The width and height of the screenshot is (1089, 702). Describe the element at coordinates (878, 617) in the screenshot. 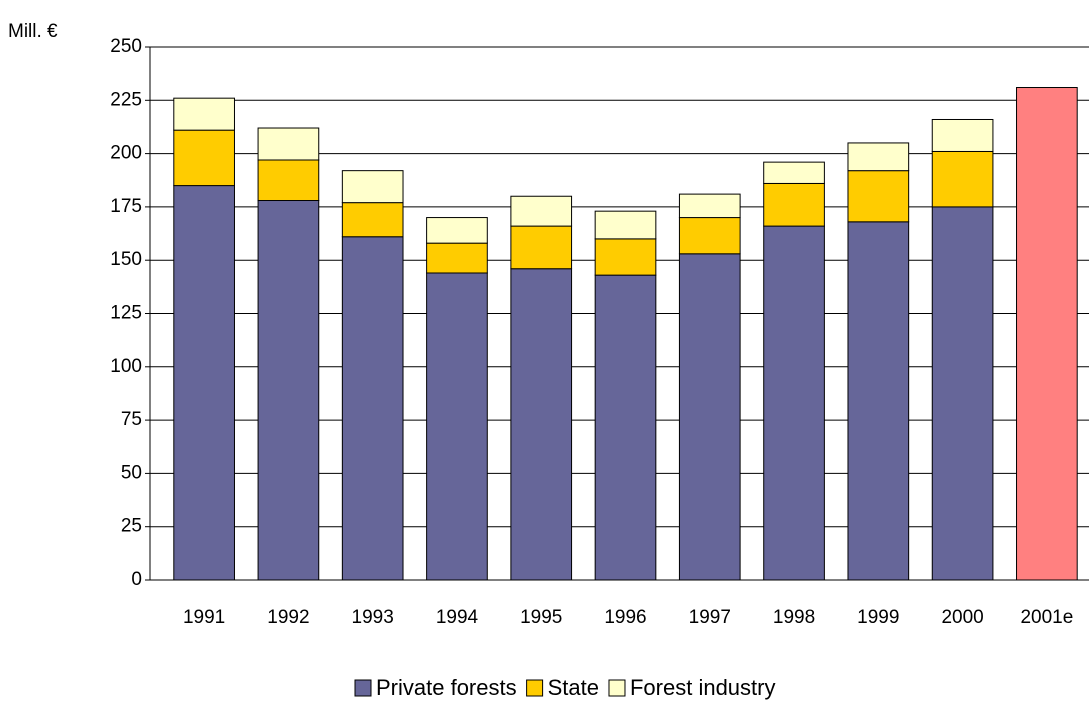

I see `x-tick-label: 1999` at that location.